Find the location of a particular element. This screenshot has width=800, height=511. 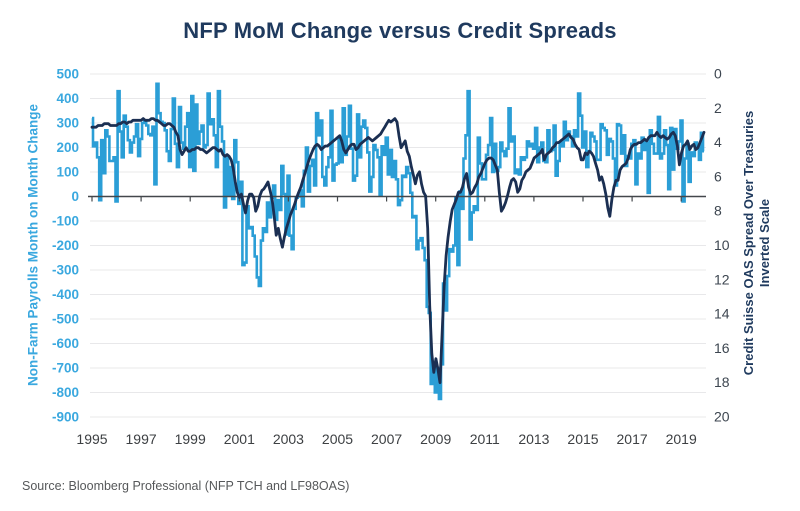

x-axis-tick-label: 2005 is located at coordinates (337, 439).